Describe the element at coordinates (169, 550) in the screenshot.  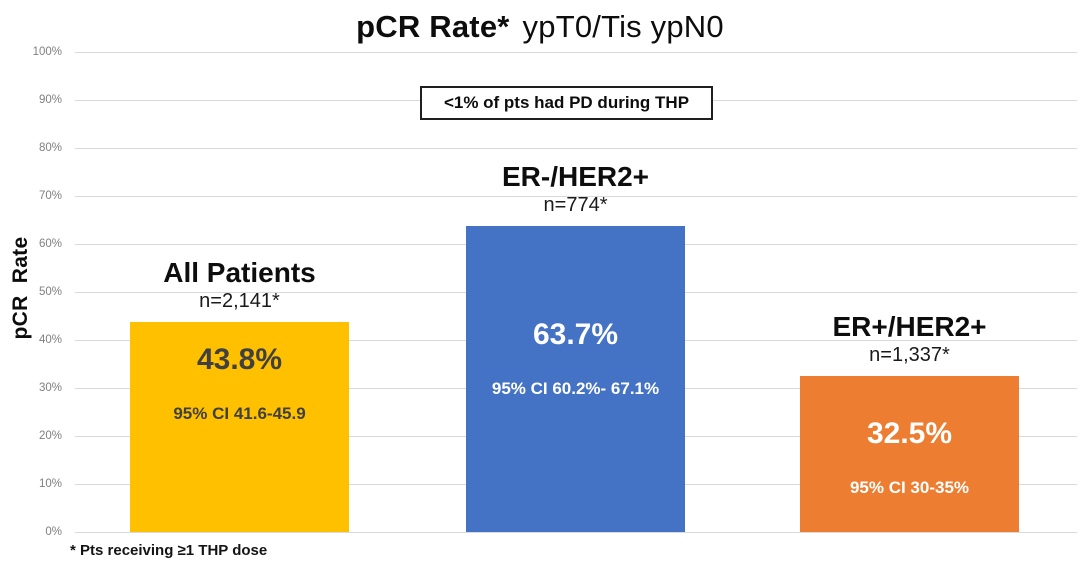
I see `footnote: * Pts receiving ≥1 THP dose` at that location.